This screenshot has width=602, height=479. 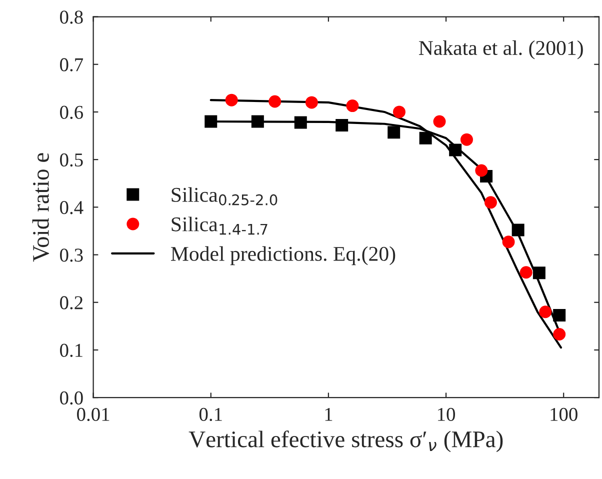 What do you see at coordinates (72, 112) in the screenshot?
I see `y-tick-label: 0.6` at bounding box center [72, 112].